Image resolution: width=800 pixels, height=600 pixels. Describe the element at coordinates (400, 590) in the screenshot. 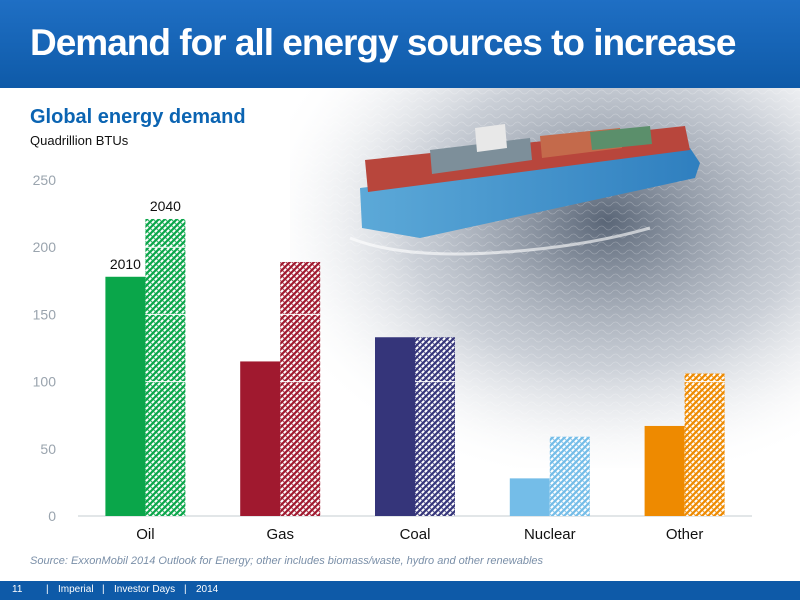

I see `footer-bar: 11 | Imperial | Investor Days | 2014` at that location.